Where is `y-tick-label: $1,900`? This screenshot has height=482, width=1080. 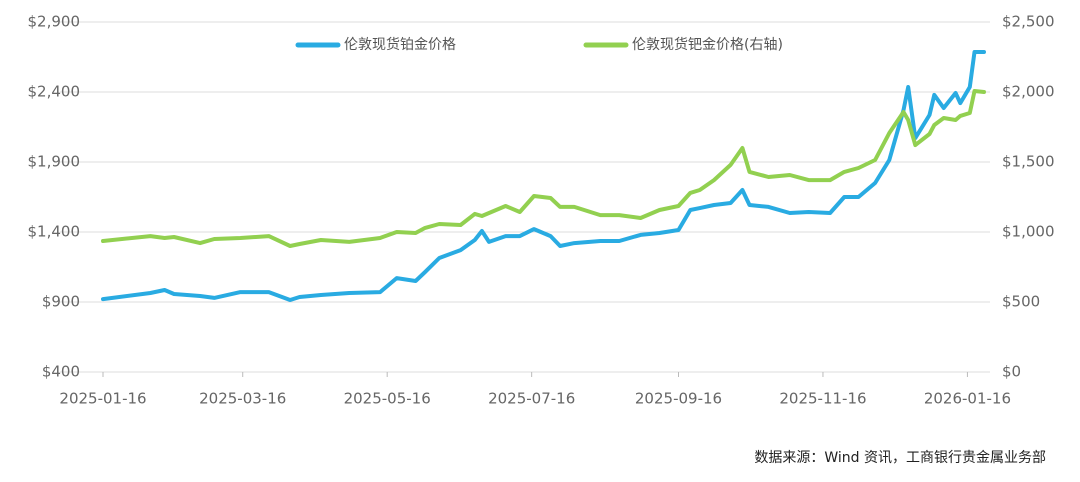 y-tick-label: $1,900 is located at coordinates (54, 162).